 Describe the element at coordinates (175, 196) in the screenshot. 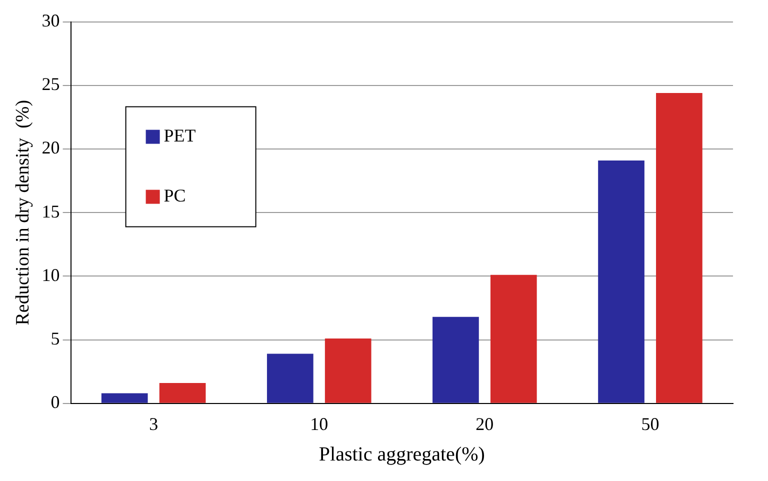

I see `legend-label: PC` at that location.